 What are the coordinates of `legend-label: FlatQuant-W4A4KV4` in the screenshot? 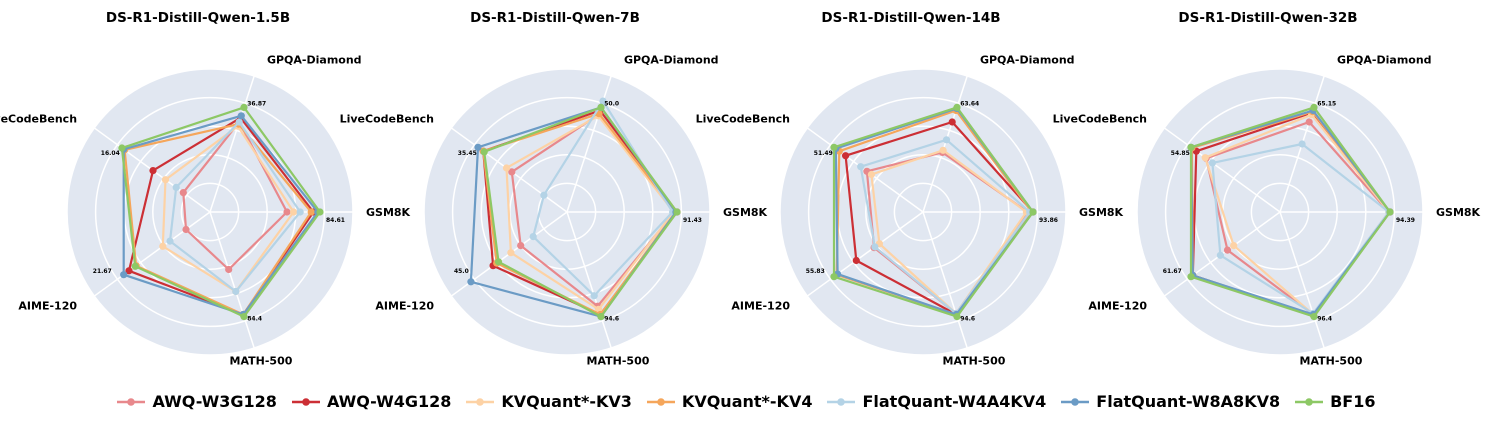 It's located at (954, 401).